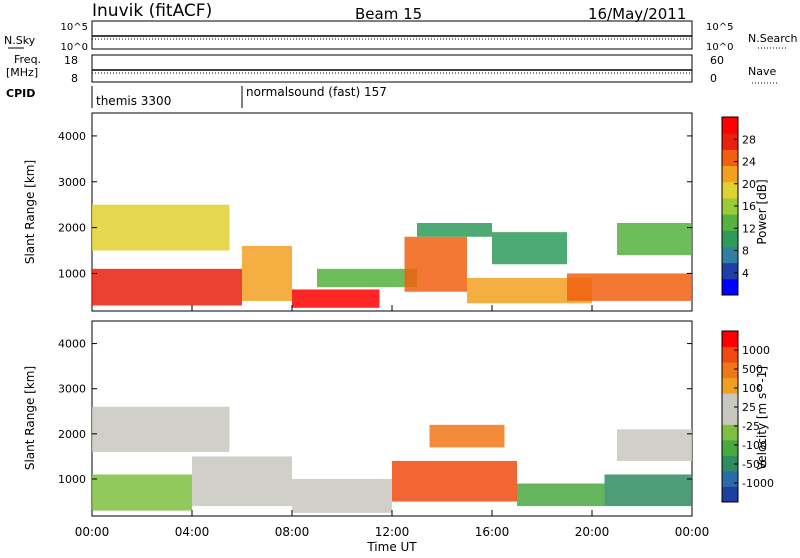 The height and width of the screenshot is (558, 800). Describe the element at coordinates (773, 38) in the screenshot. I see `noise-search-label: N.Search` at that location.